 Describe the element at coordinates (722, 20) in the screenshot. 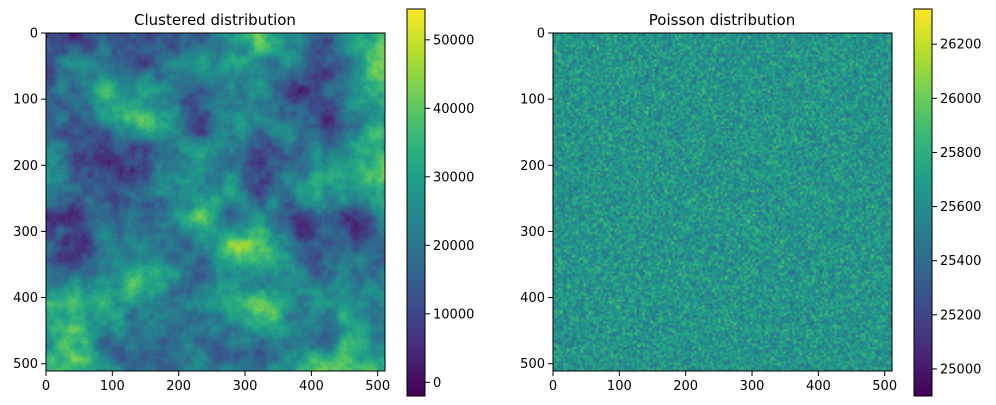

I see `chart-title-poisson: Poisson distribution` at that location.